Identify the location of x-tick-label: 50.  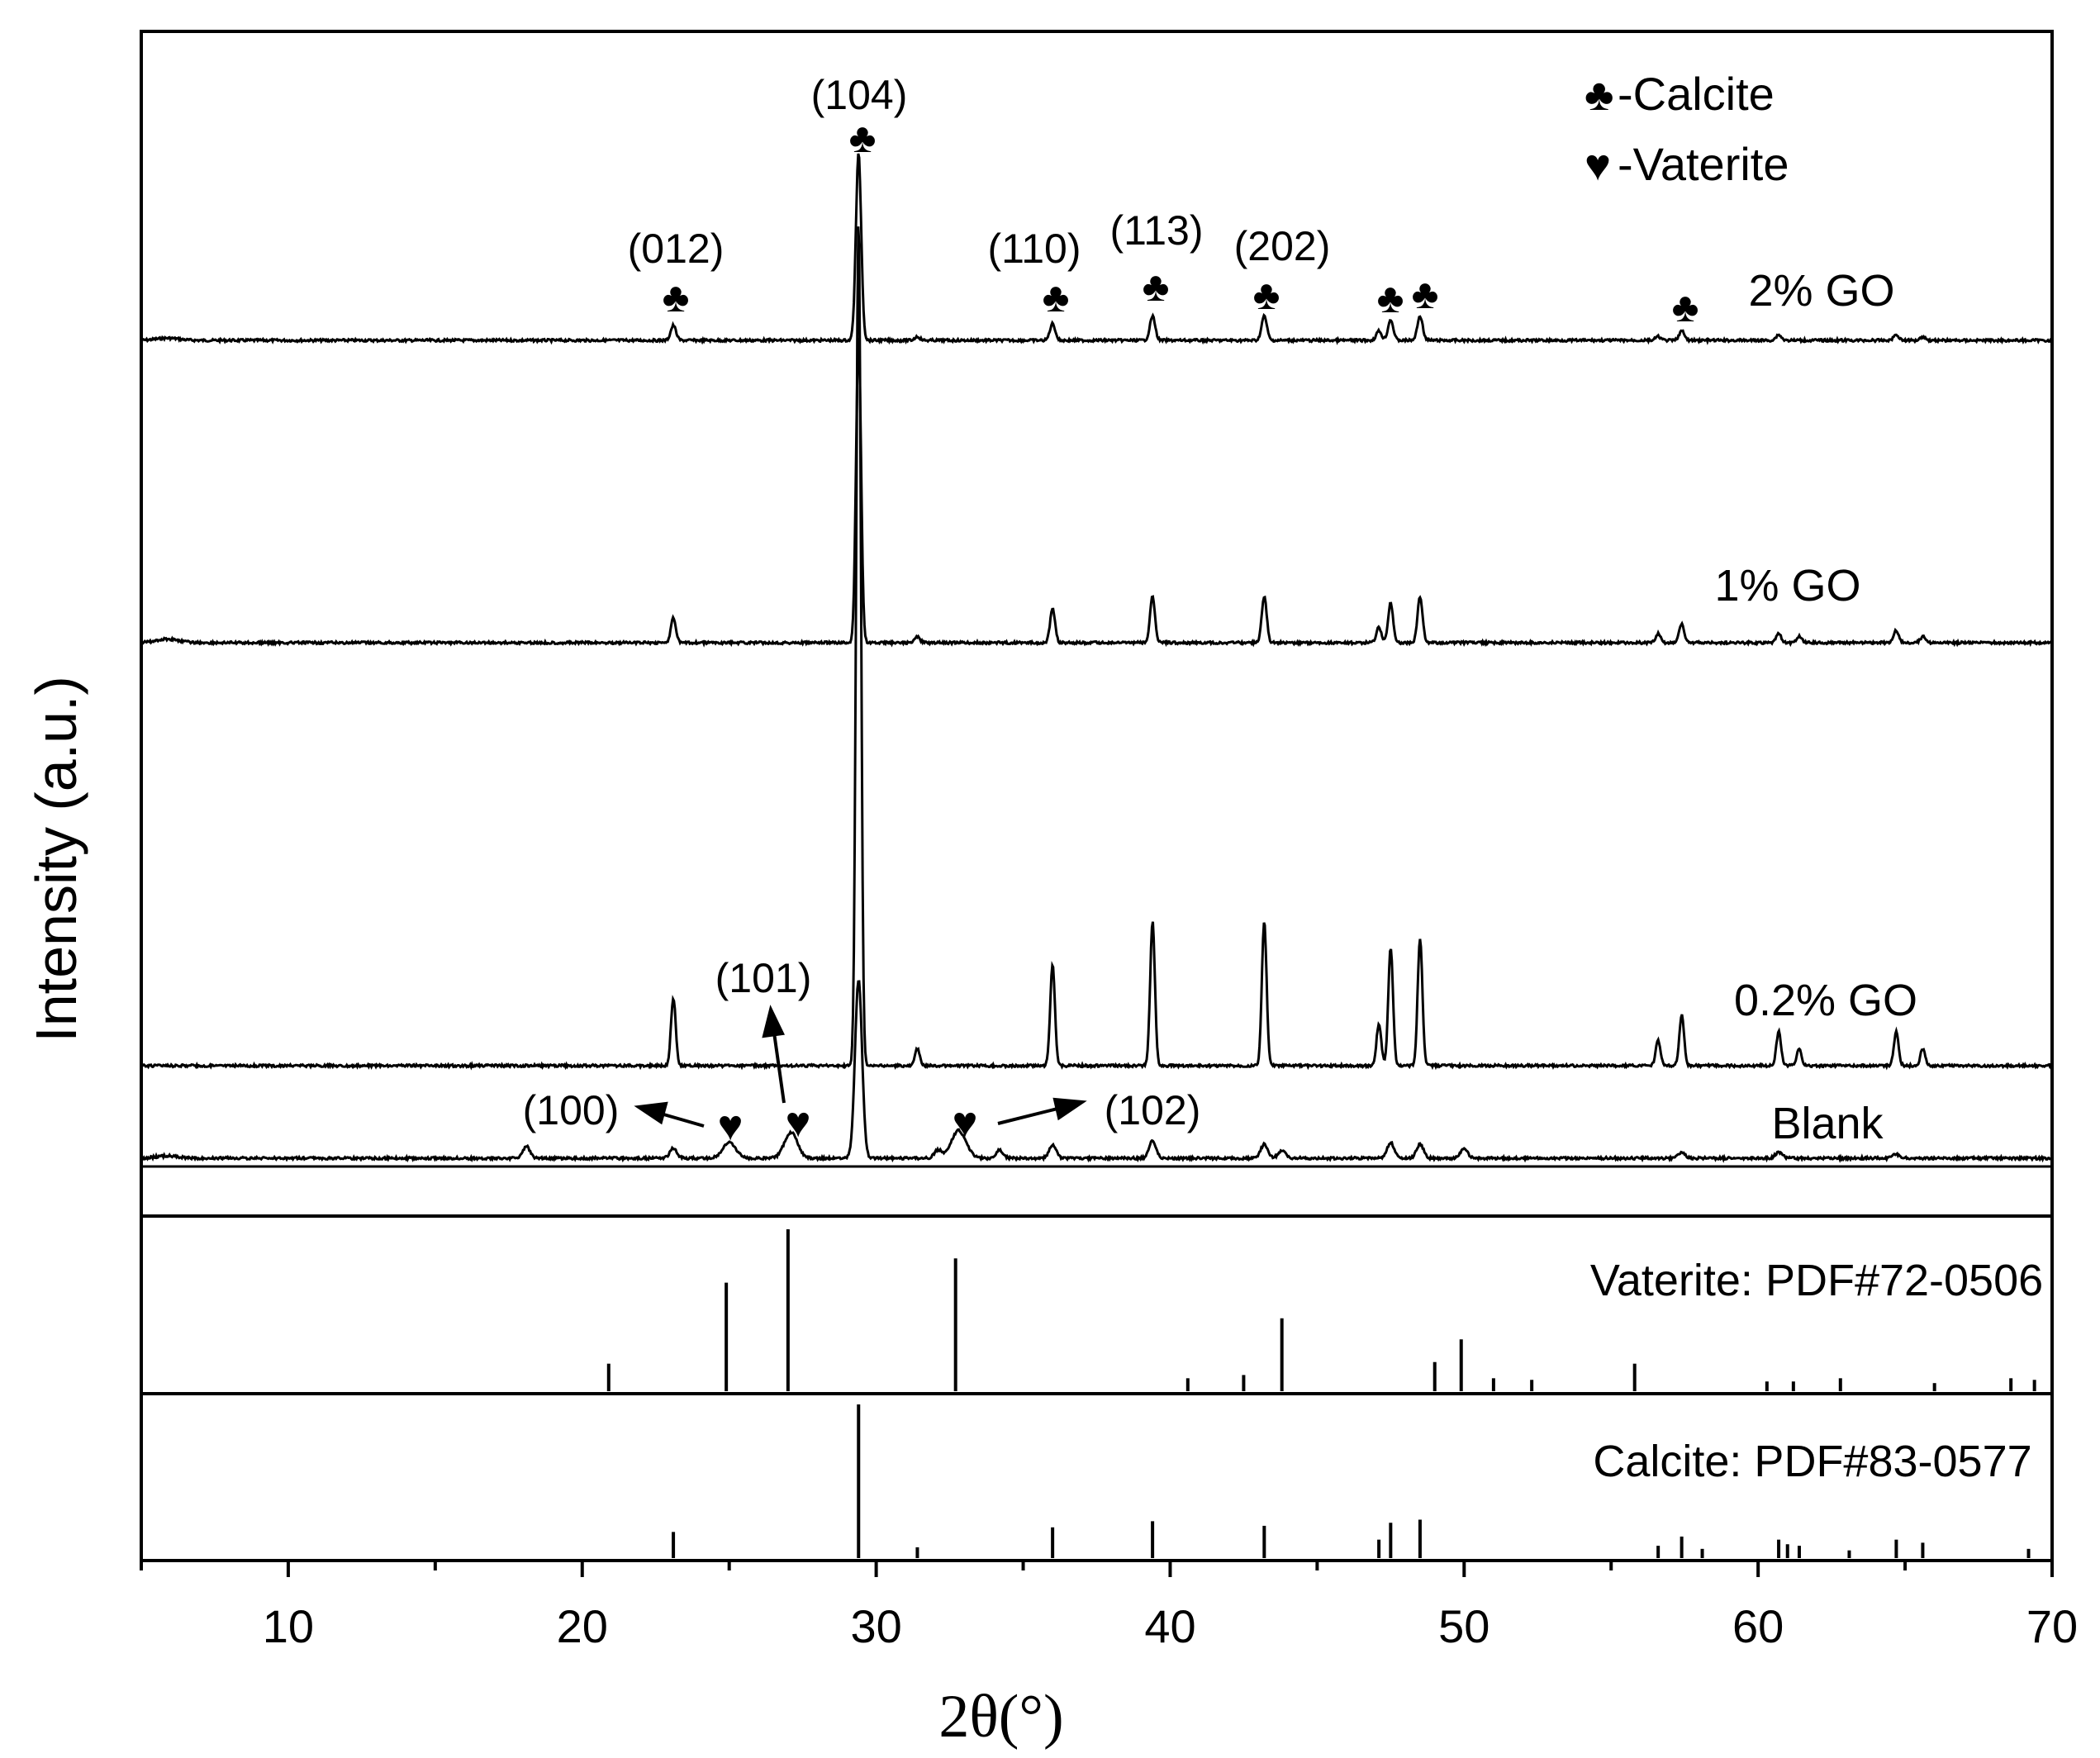
(1463, 1626).